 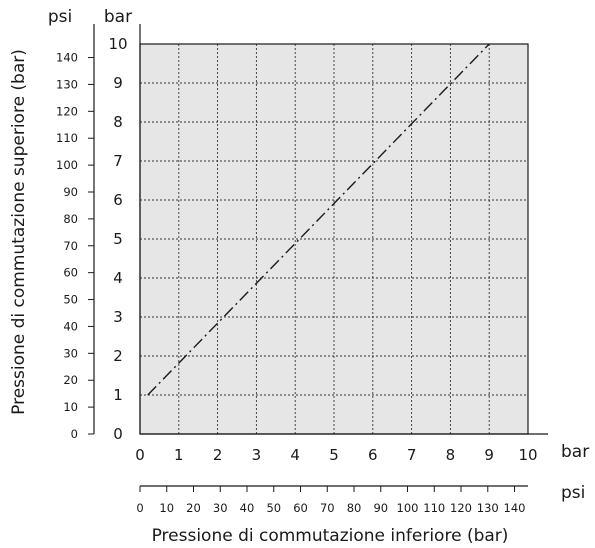 I want to click on x-tick-label-bar: 8, so click(x=451, y=455).